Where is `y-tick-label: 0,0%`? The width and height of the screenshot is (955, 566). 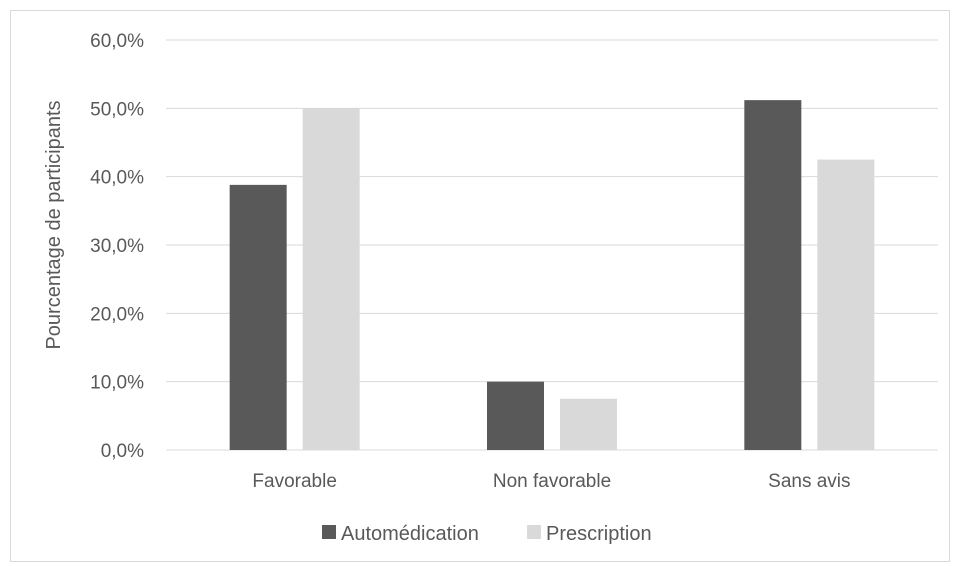 y-tick-label: 0,0% is located at coordinates (122, 451).